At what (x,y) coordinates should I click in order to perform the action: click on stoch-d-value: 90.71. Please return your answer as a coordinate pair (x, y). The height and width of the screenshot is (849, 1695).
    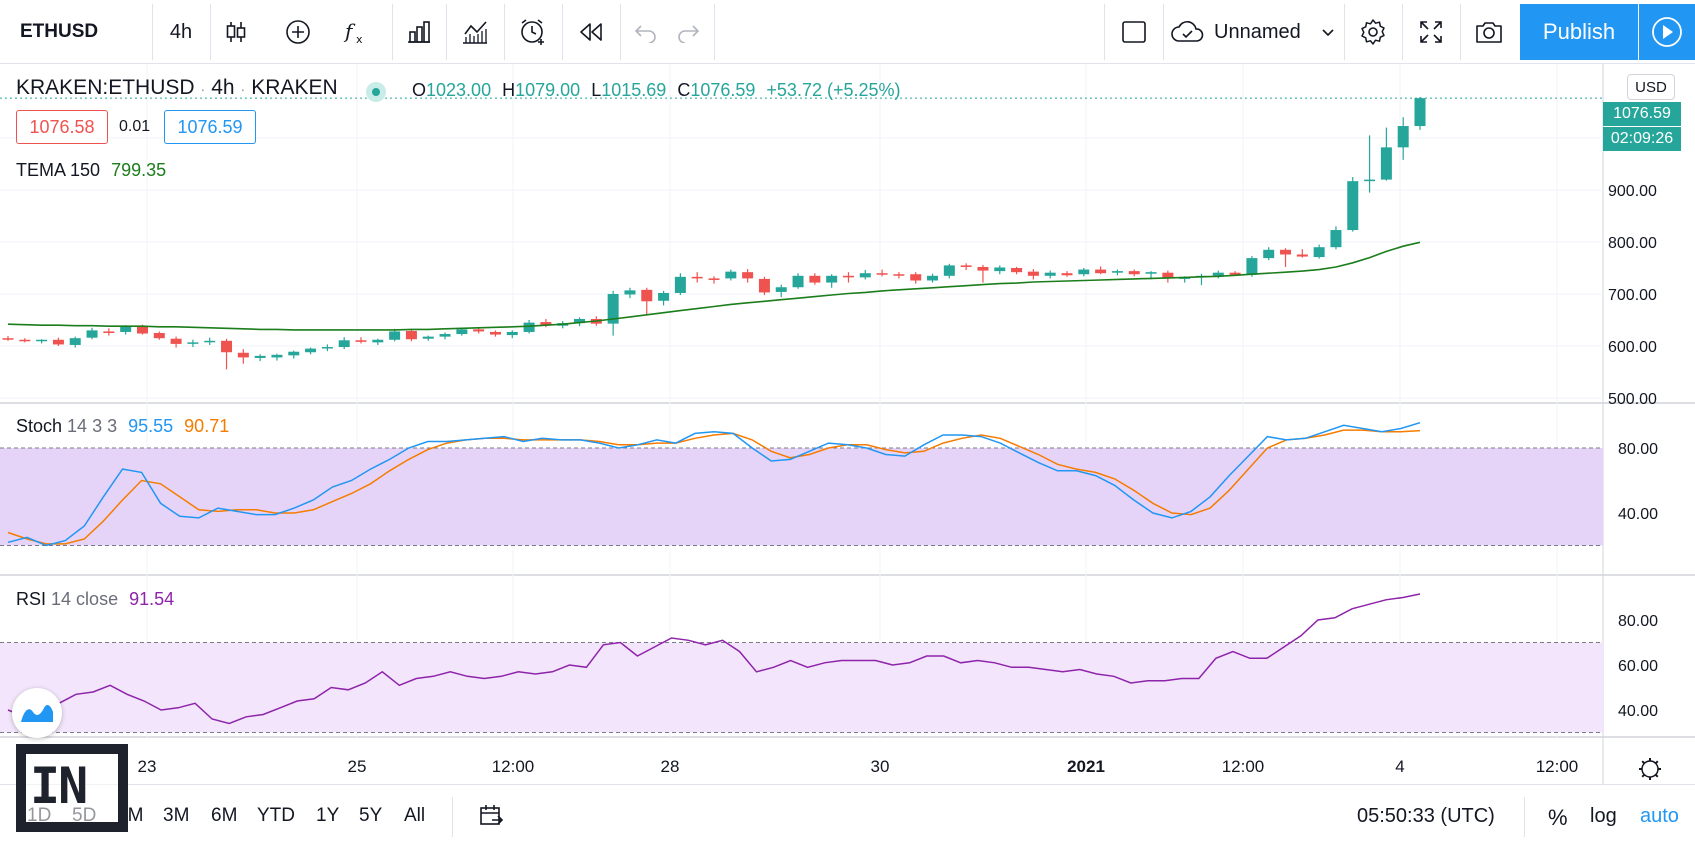
    Looking at the image, I should click on (207, 426).